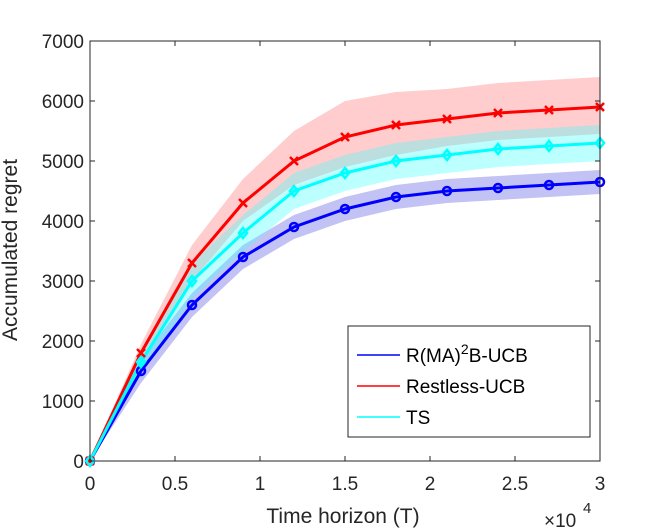 Image resolution: width=669 pixels, height=532 pixels. I want to click on x-tick-label-0: 0, so click(90, 484).